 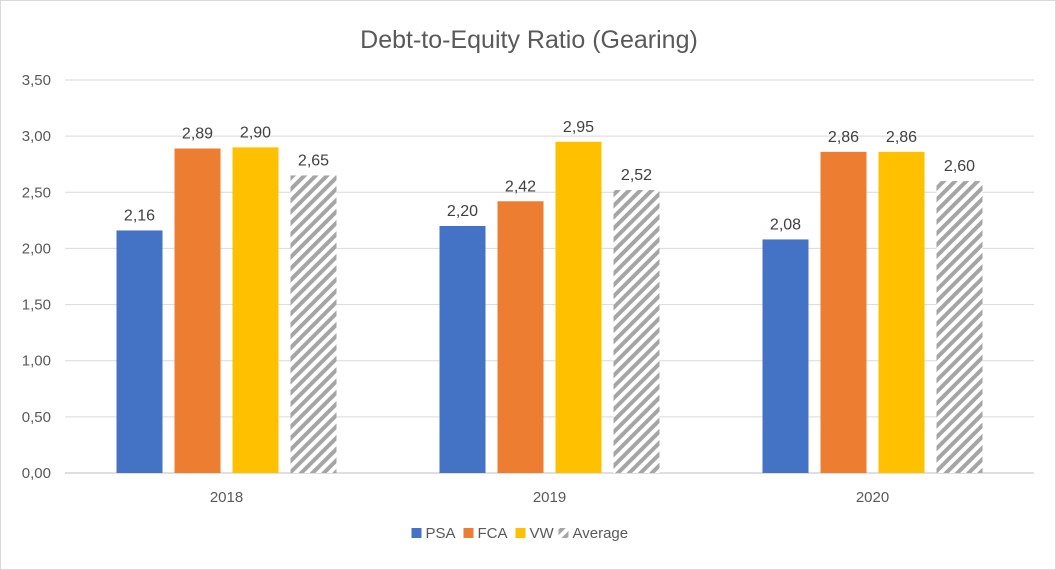 What do you see at coordinates (493, 533) in the screenshot?
I see `legend-label: FCA` at bounding box center [493, 533].